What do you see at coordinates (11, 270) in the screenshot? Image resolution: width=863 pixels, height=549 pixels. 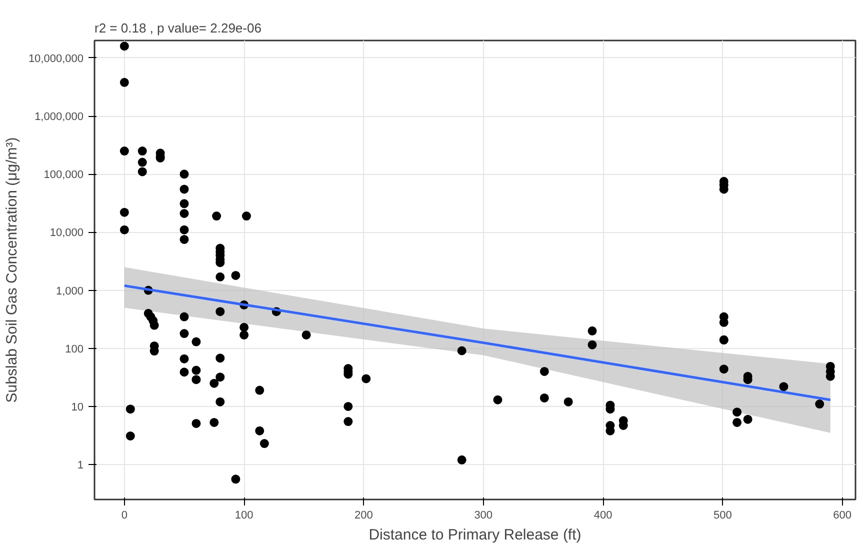 I see `y-axis-title: Subslab Soil Gas Concentration (μg/m³)` at bounding box center [11, 270].